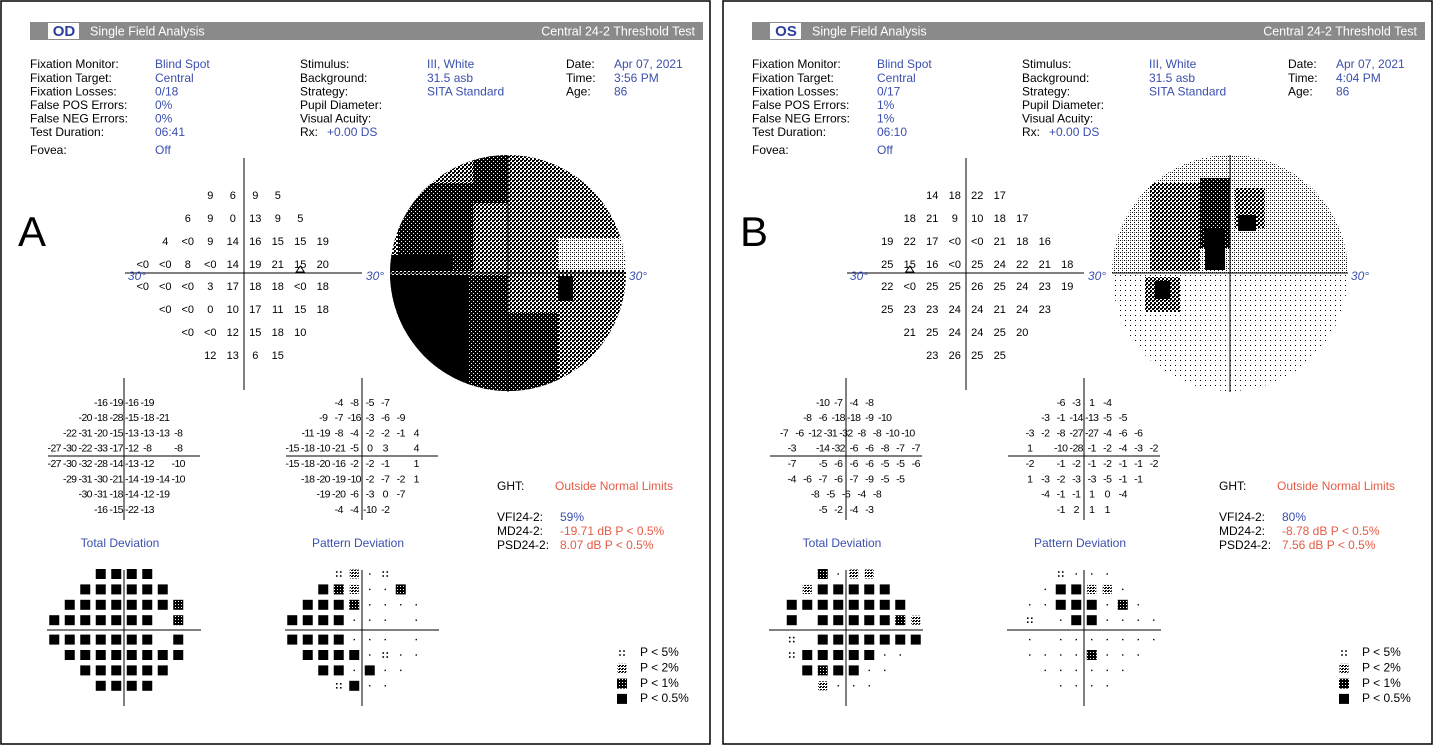  Describe the element at coordinates (1381, 652) in the screenshot. I see `legend-label: P < 5%` at that location.